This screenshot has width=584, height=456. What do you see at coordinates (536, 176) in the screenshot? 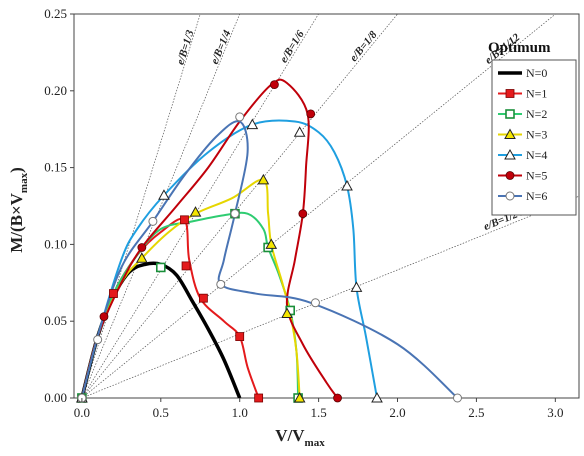
I see `legend-label-n-5: N=5` at bounding box center [536, 176].